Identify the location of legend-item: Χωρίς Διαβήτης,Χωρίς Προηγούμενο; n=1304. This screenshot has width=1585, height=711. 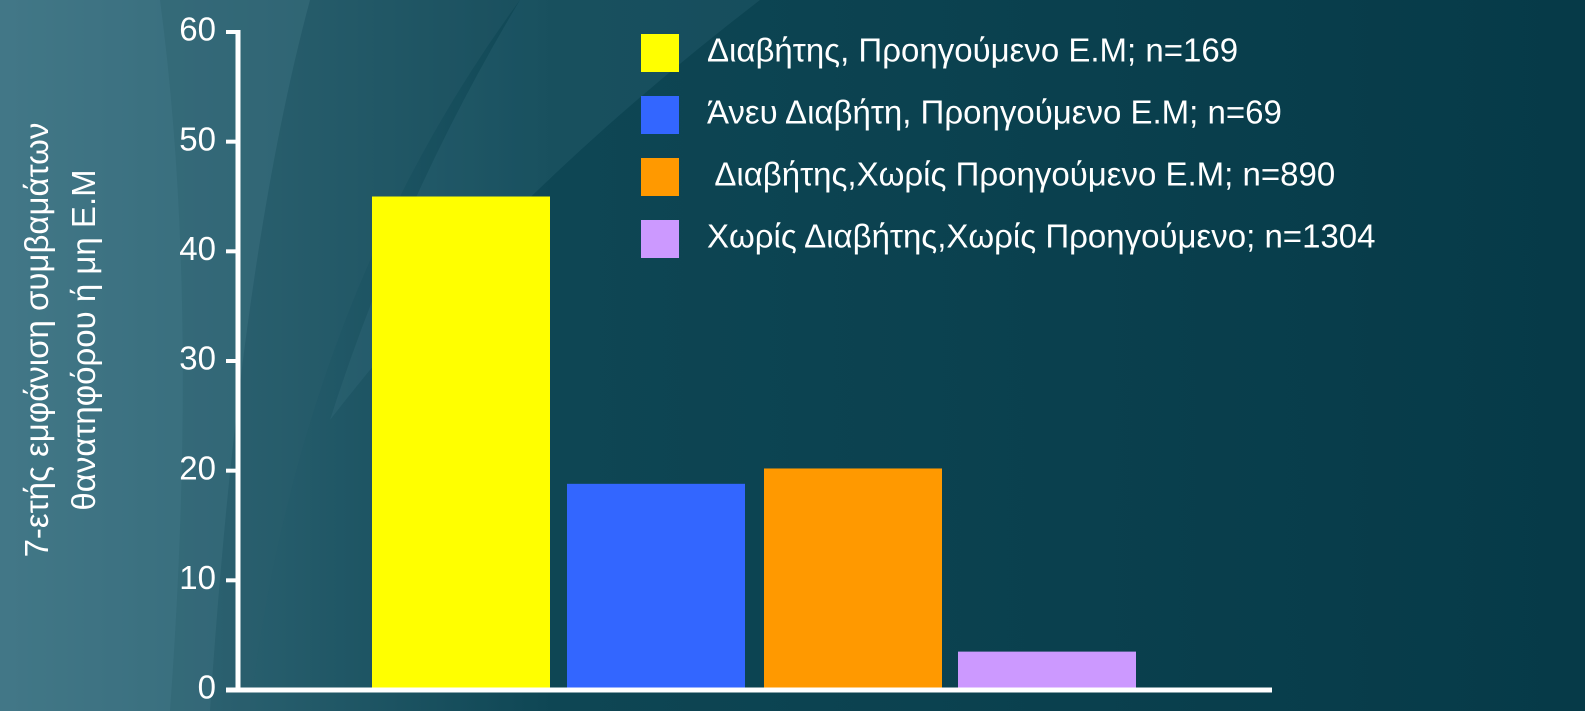
(1008, 238).